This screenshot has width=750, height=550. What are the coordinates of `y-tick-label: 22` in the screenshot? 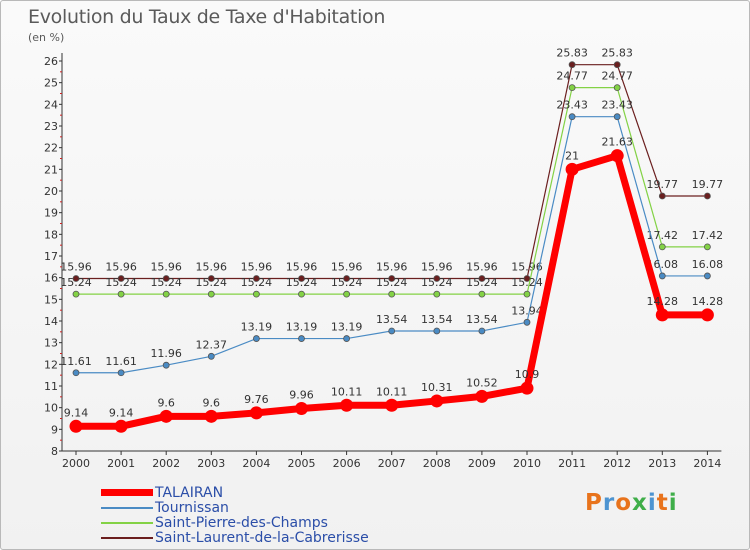 It's located at (51, 148).